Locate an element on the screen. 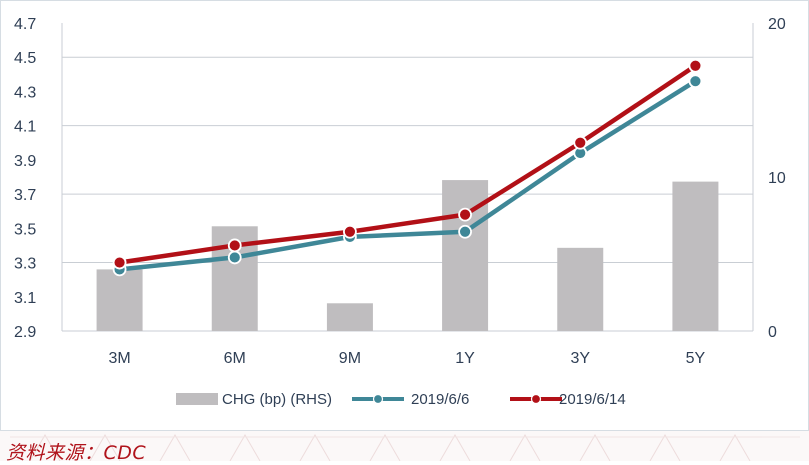 The height and width of the screenshot is (465, 809). x-axis-tick-label: 5Y is located at coordinates (696, 358).